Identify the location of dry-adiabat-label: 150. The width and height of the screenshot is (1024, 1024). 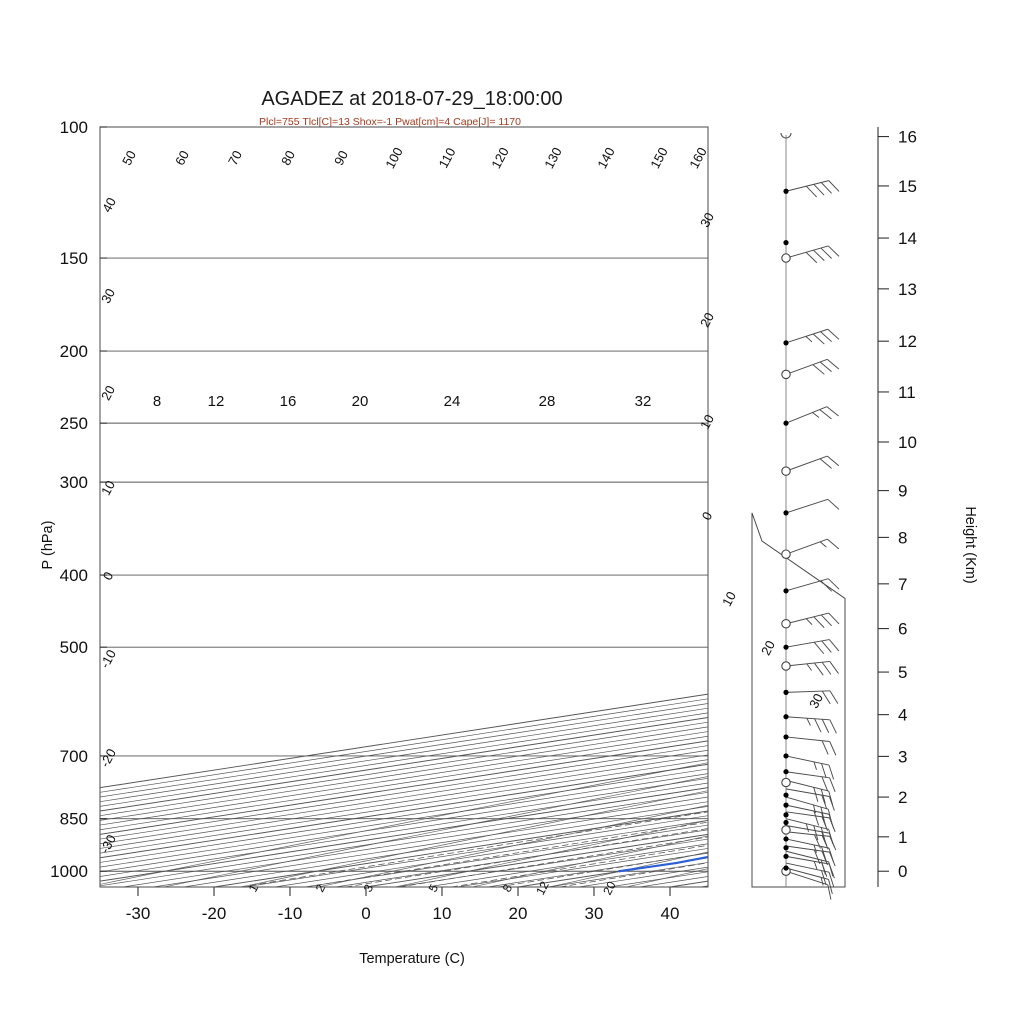
(658, 158).